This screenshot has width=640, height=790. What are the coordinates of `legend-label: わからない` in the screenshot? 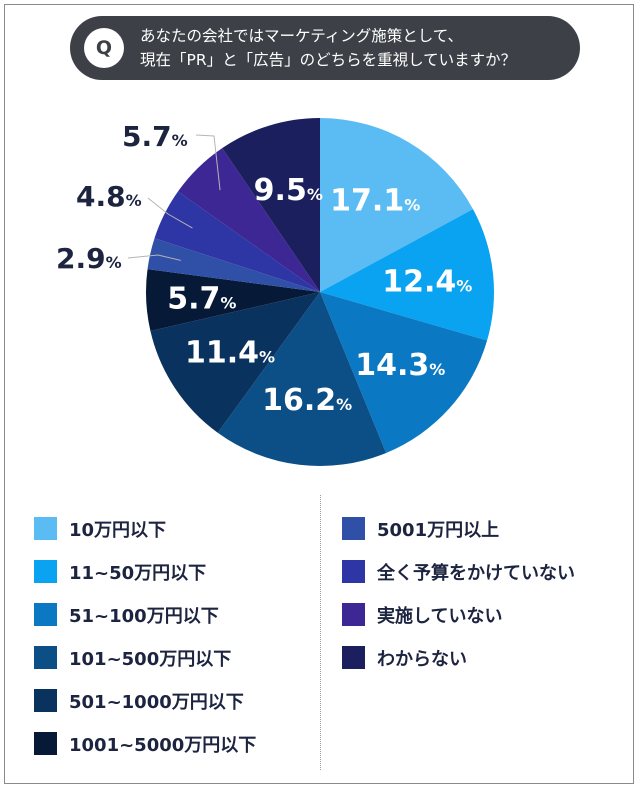 It's located at (422, 659).